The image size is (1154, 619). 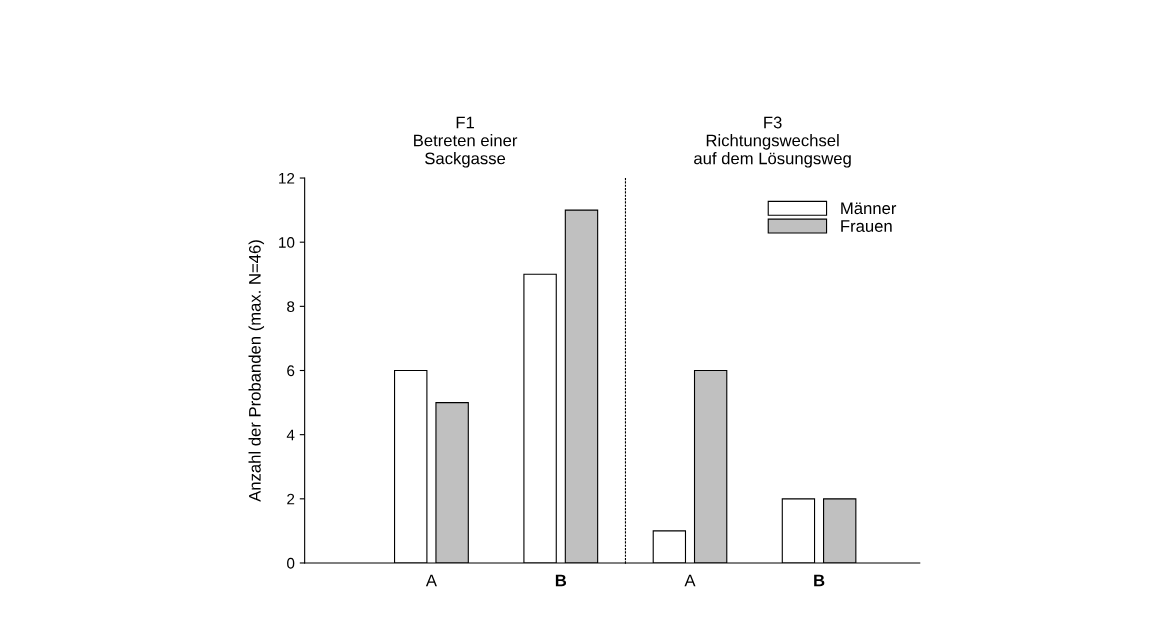 What do you see at coordinates (291, 371) in the screenshot?
I see `y-tick-label: 6` at bounding box center [291, 371].